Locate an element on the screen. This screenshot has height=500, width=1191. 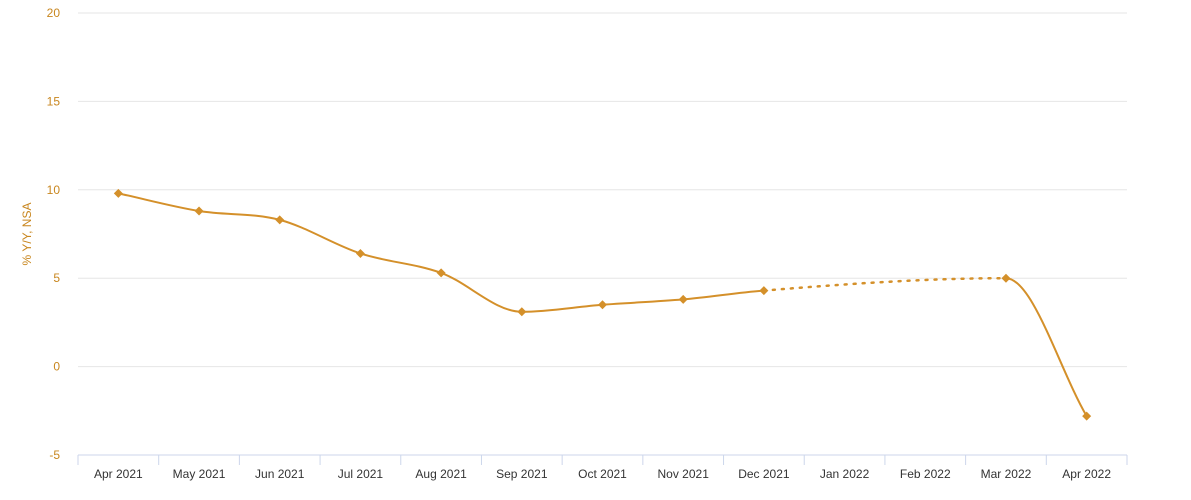
y-tick-label: 15 is located at coordinates (54, 101).